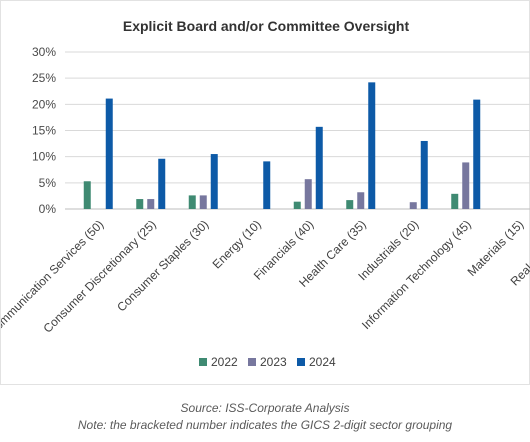  What do you see at coordinates (237, 244) in the screenshot?
I see `x-tick-label: Energy (10)` at bounding box center [237, 244].